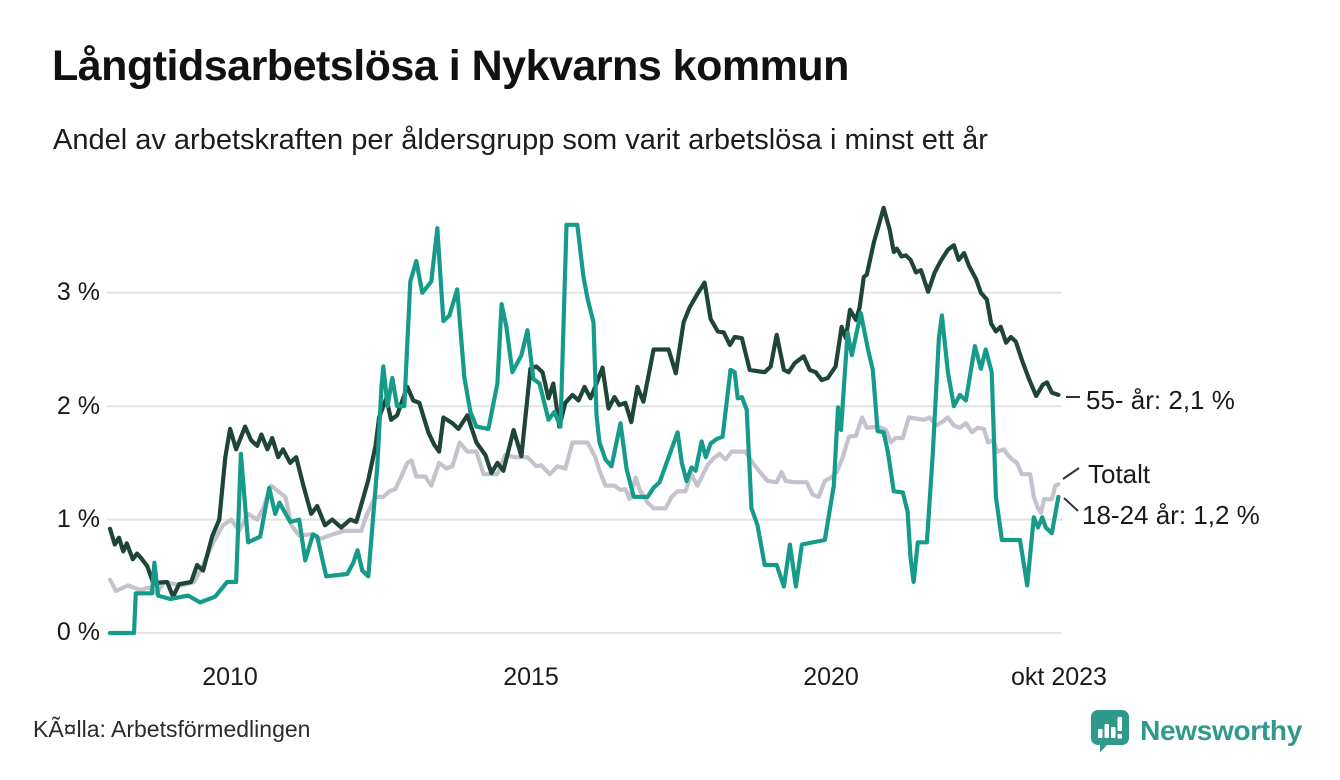  Describe the element at coordinates (1110, 731) in the screenshot. I see `newsworthy-logo-icon` at that location.